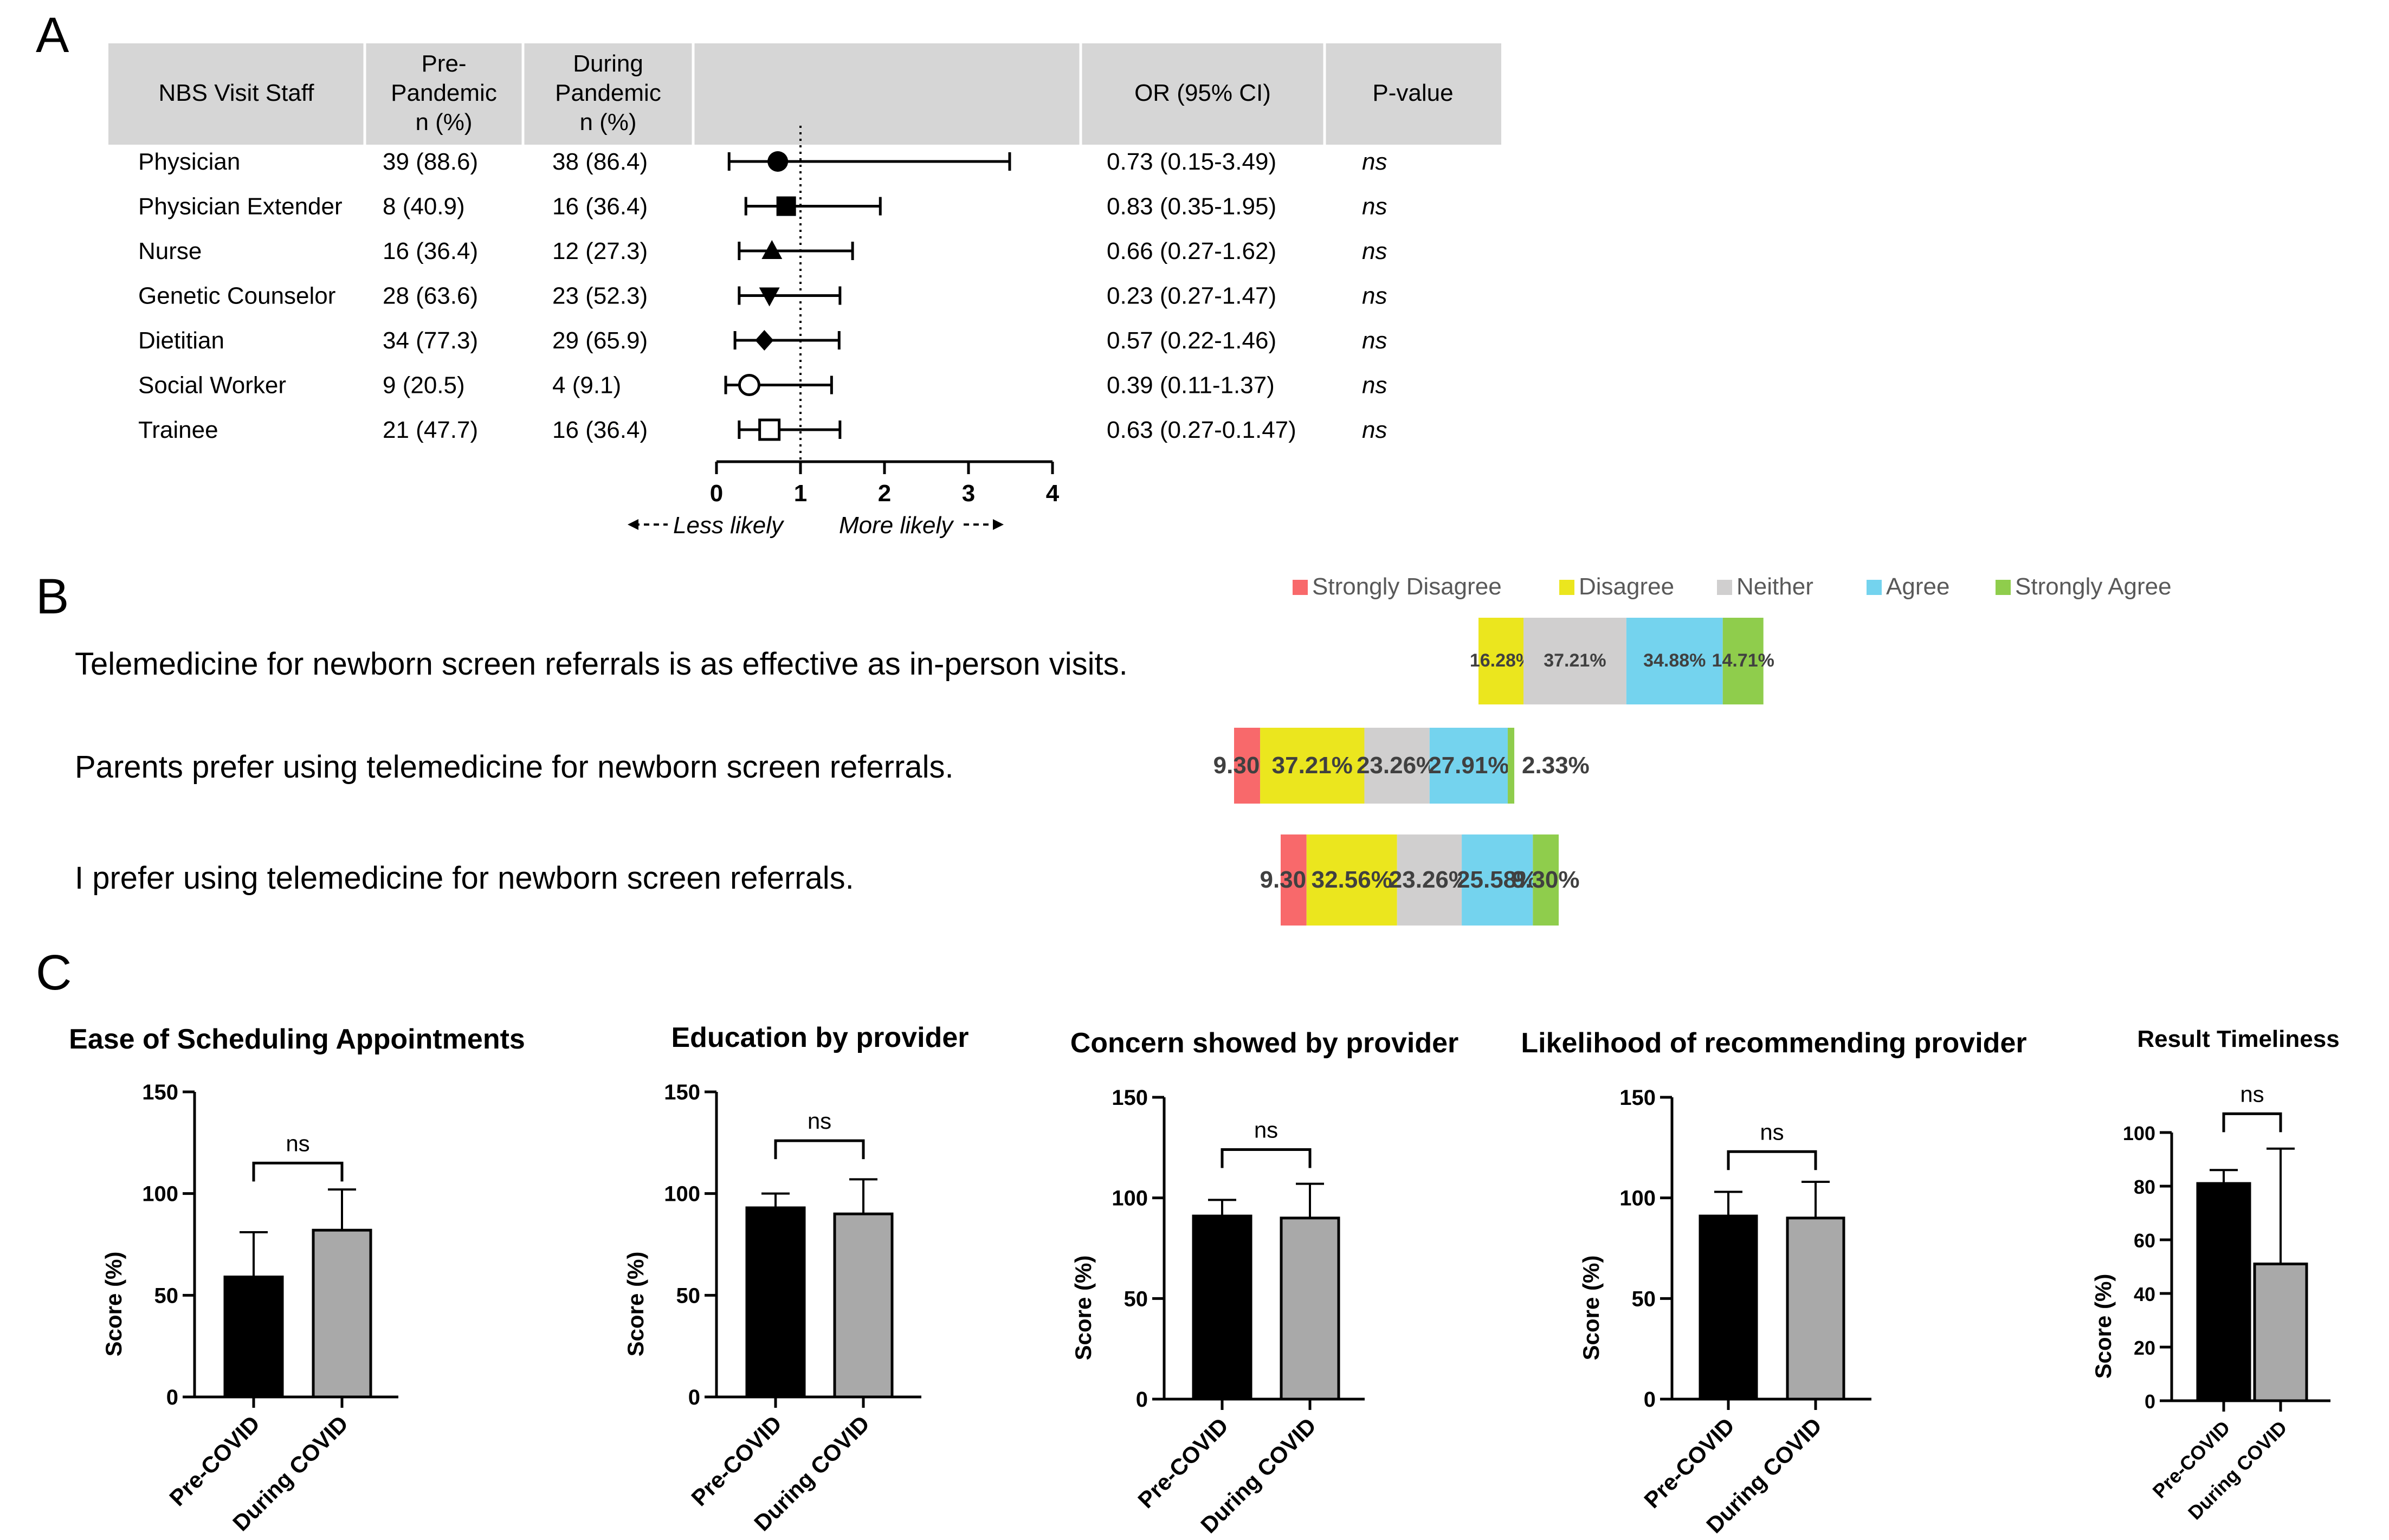 The width and height of the screenshot is (2389, 1540). Describe the element at coordinates (430, 251) in the screenshot. I see `pre-pandemic-value: 16 (36.4)` at that location.